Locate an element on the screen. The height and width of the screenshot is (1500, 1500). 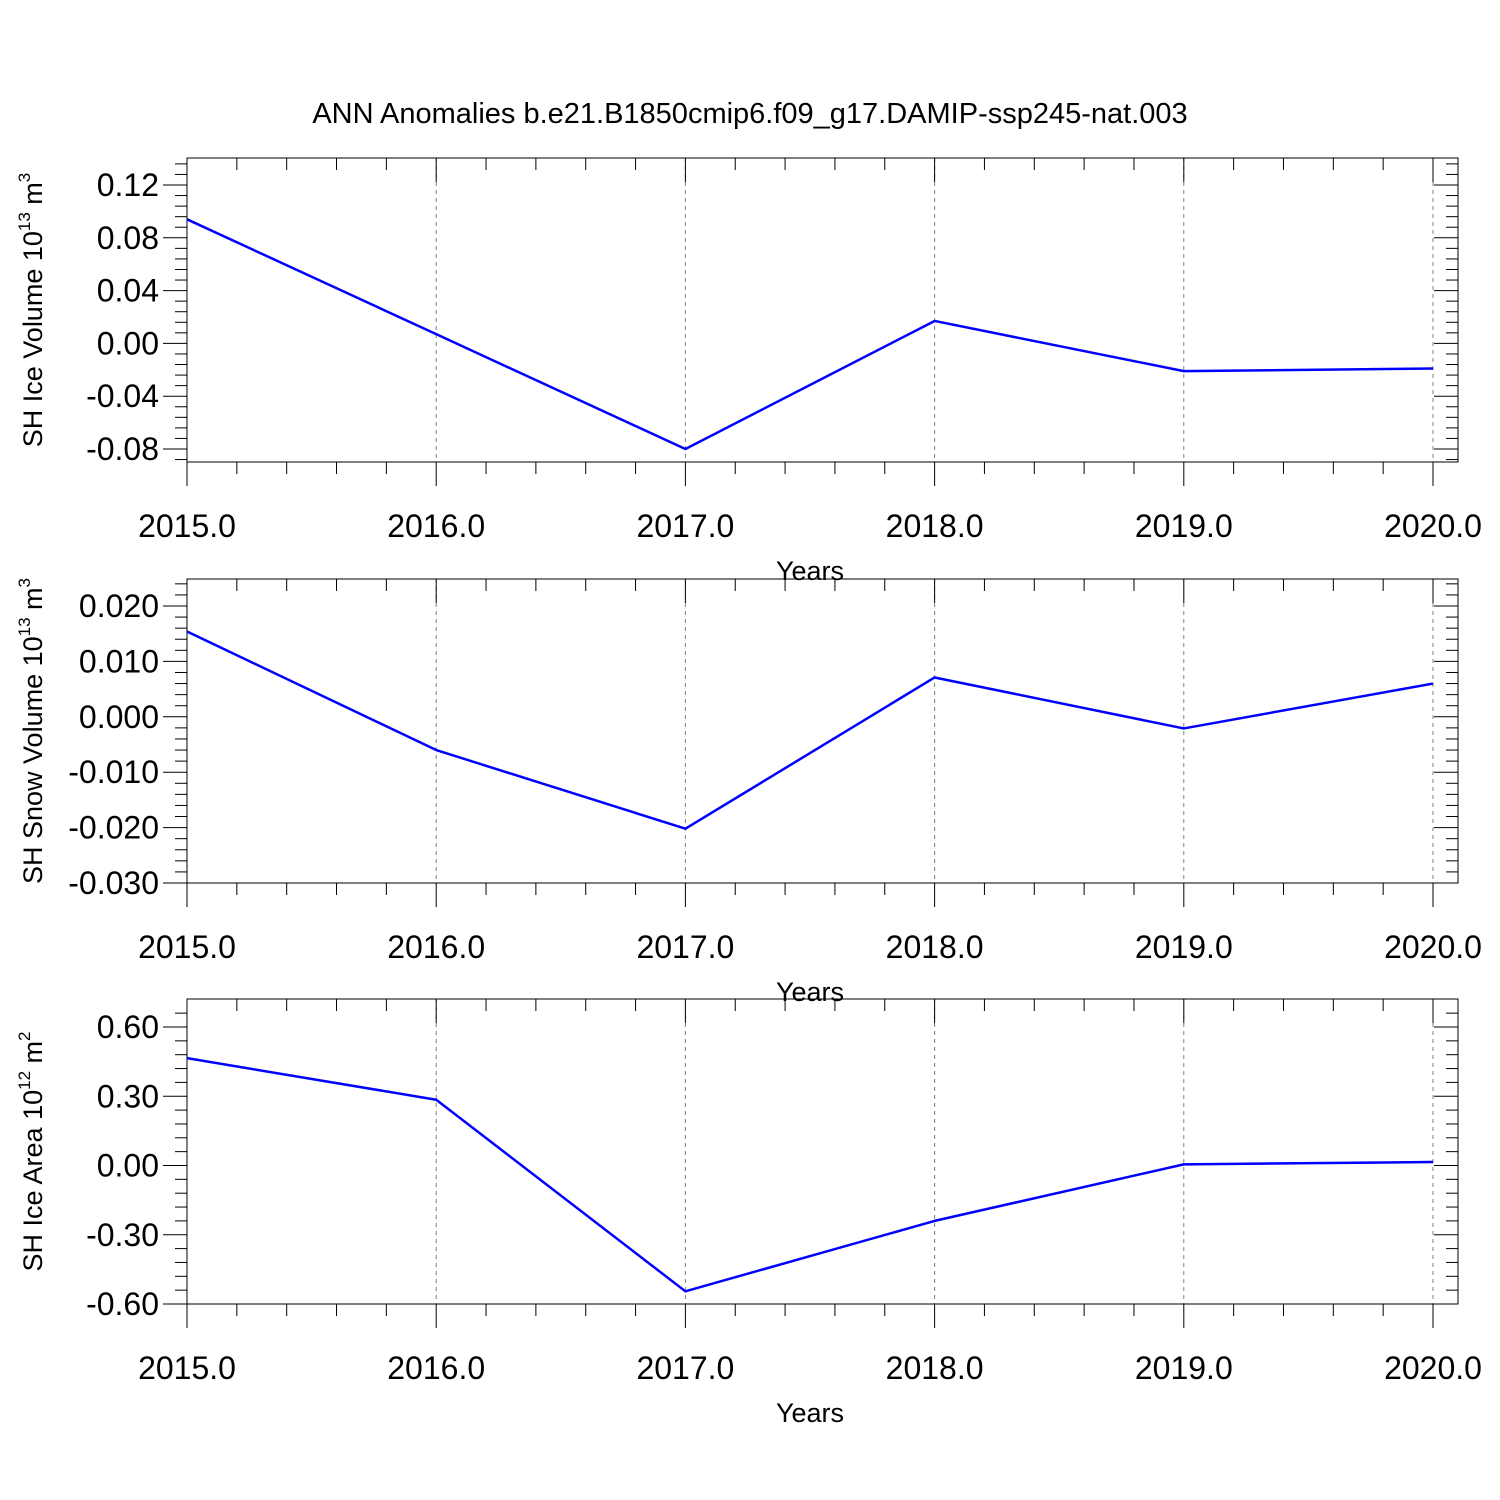
y-tick-label: 0.60 is located at coordinates (128, 1027).